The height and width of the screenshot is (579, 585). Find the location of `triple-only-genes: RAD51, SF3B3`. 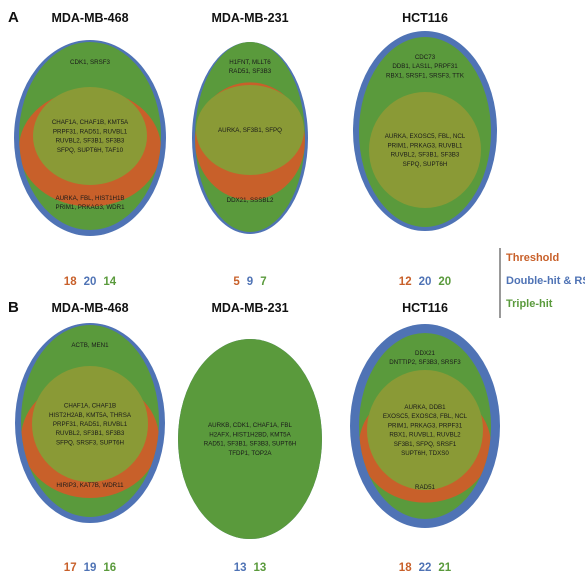

triple-only-genes: RAD51, SF3B3 is located at coordinates (250, 71).